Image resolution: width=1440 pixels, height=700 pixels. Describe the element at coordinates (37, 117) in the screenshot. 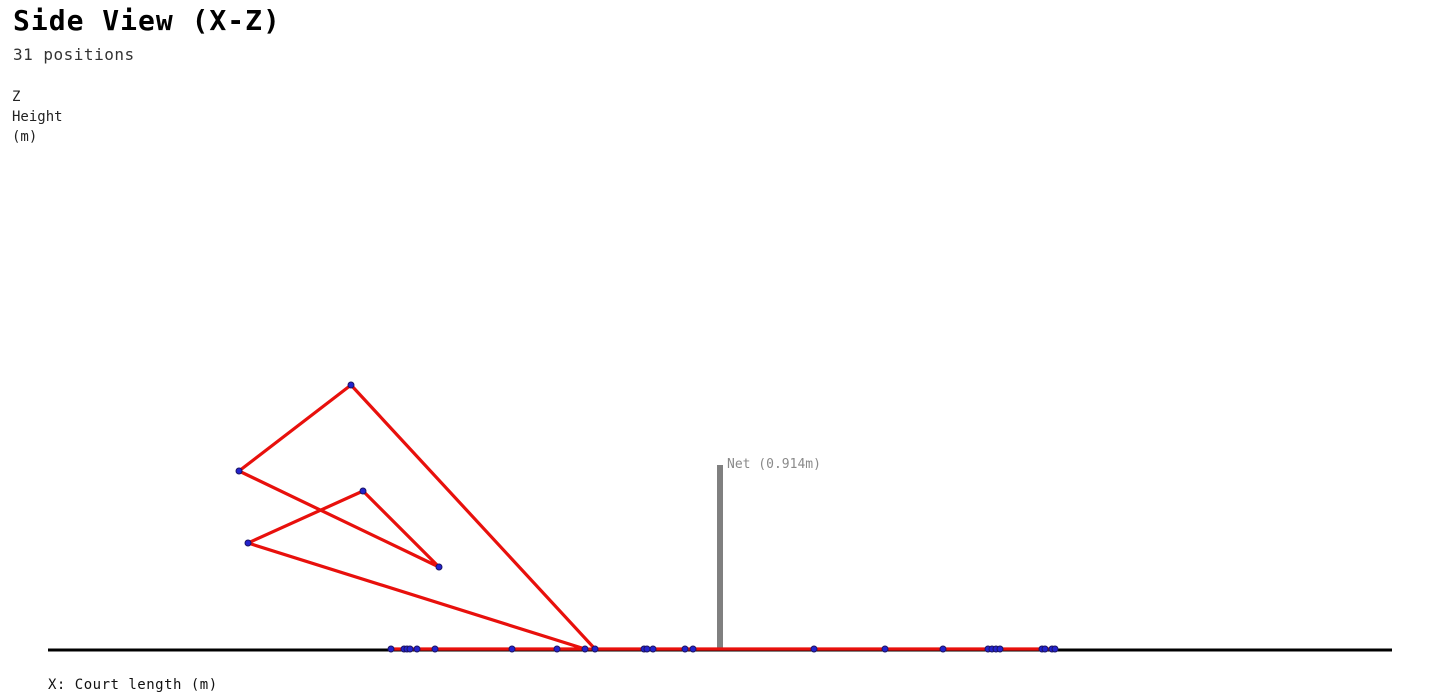

I see `y-axis-label: Z Height (m)` at that location.